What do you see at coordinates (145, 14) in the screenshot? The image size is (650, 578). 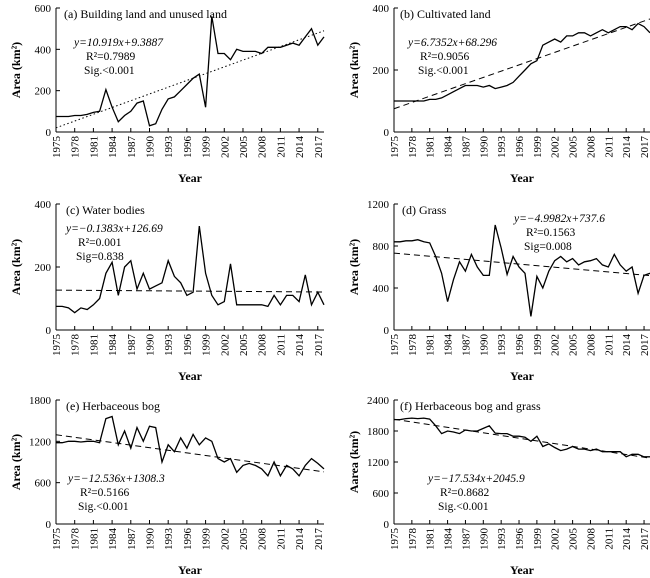 I see `panel-title: (a) Building land and unused land` at bounding box center [145, 14].